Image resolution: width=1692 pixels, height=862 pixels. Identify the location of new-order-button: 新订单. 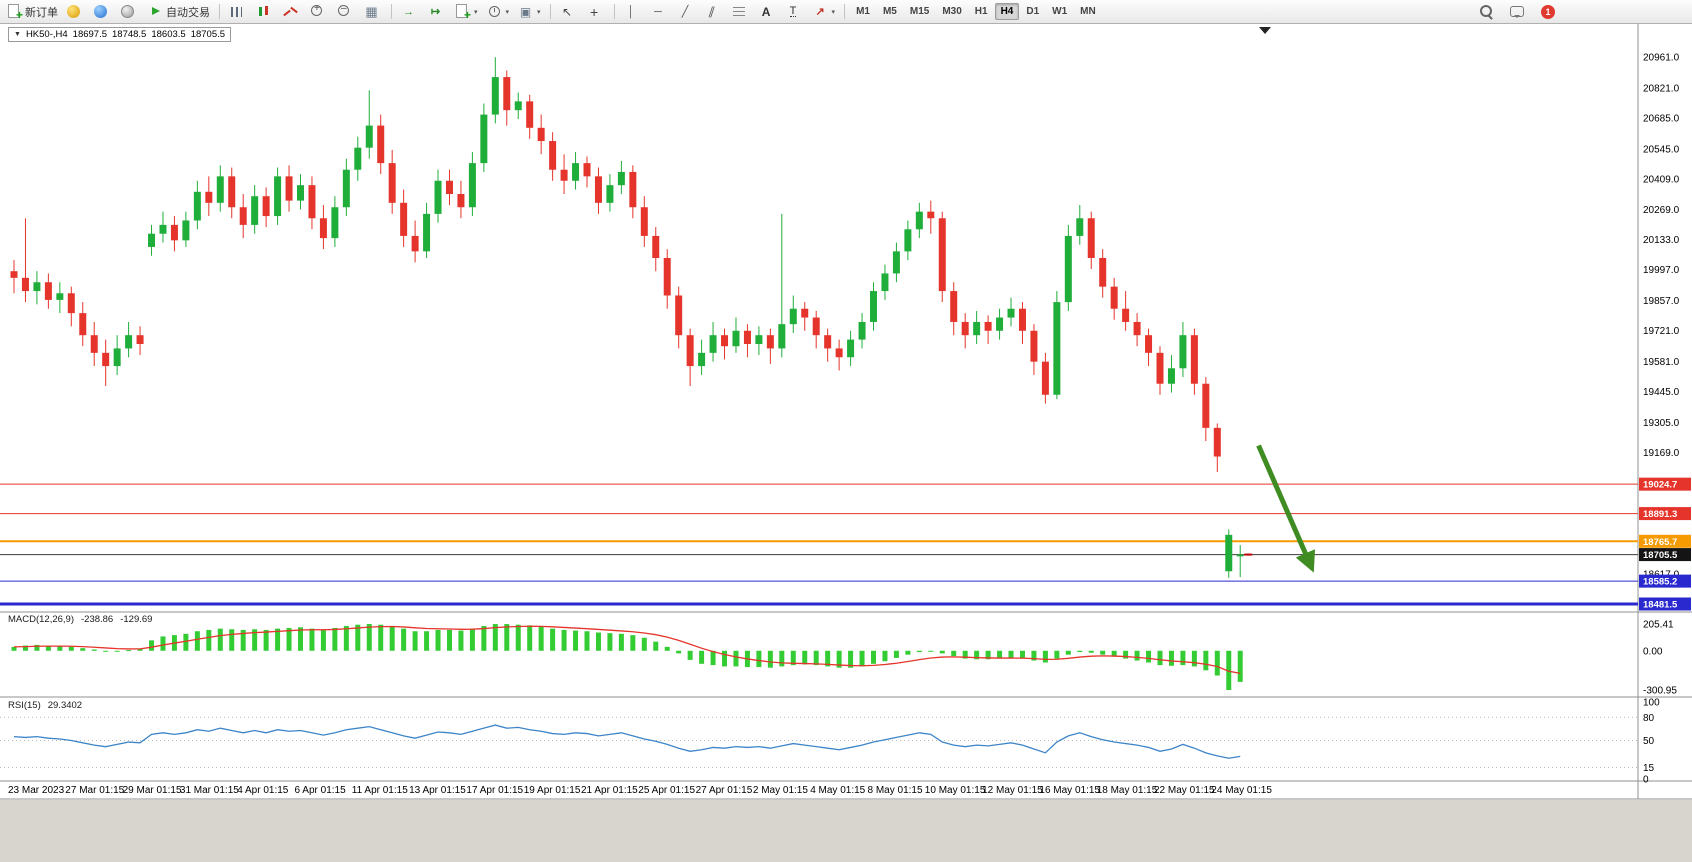
(32, 12).